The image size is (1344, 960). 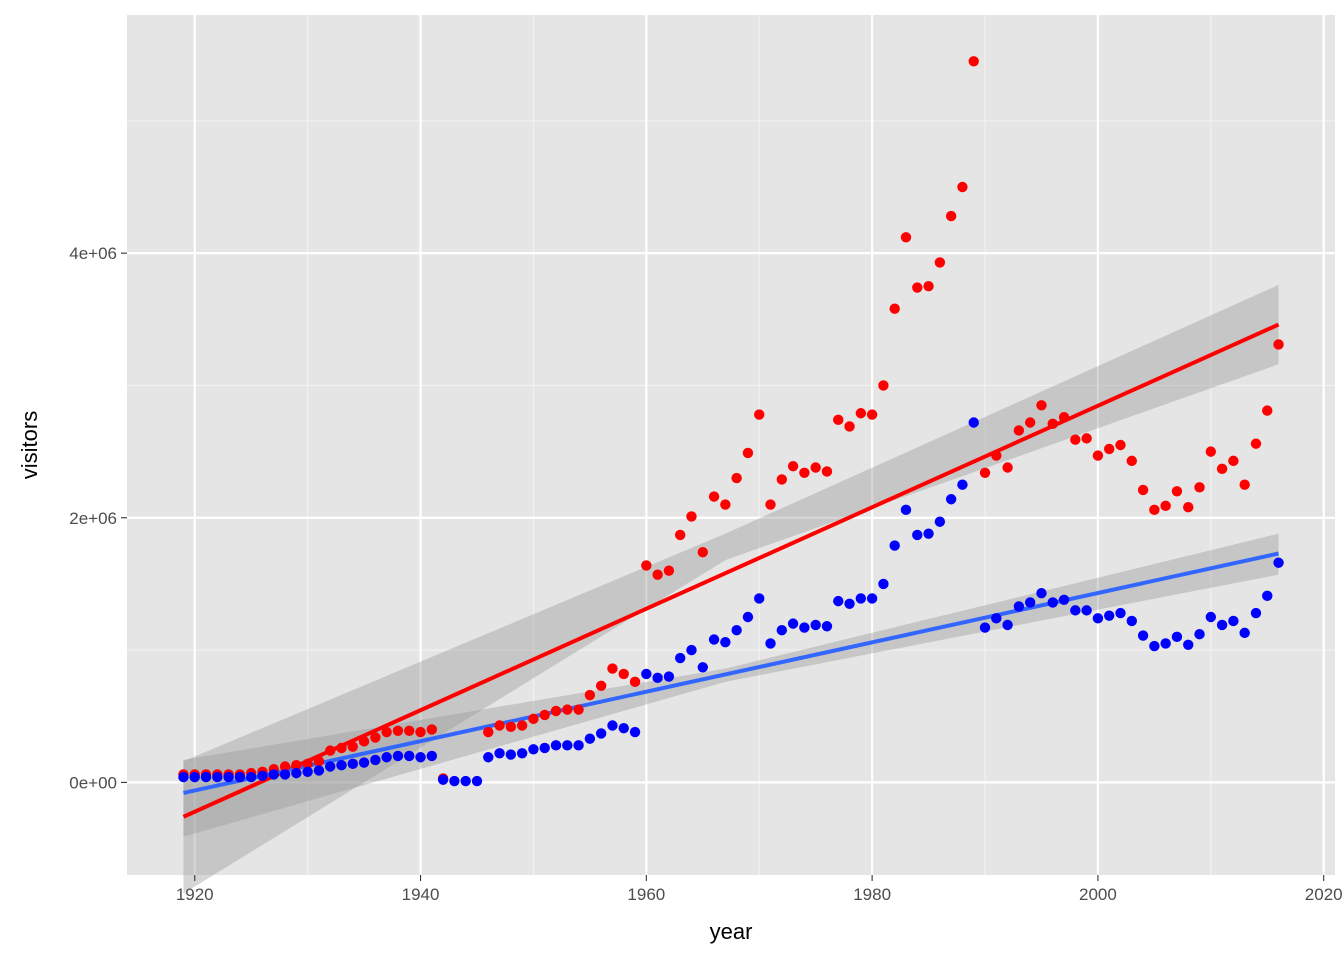 What do you see at coordinates (1098, 894) in the screenshot?
I see `x-tick-label: 2000` at bounding box center [1098, 894].